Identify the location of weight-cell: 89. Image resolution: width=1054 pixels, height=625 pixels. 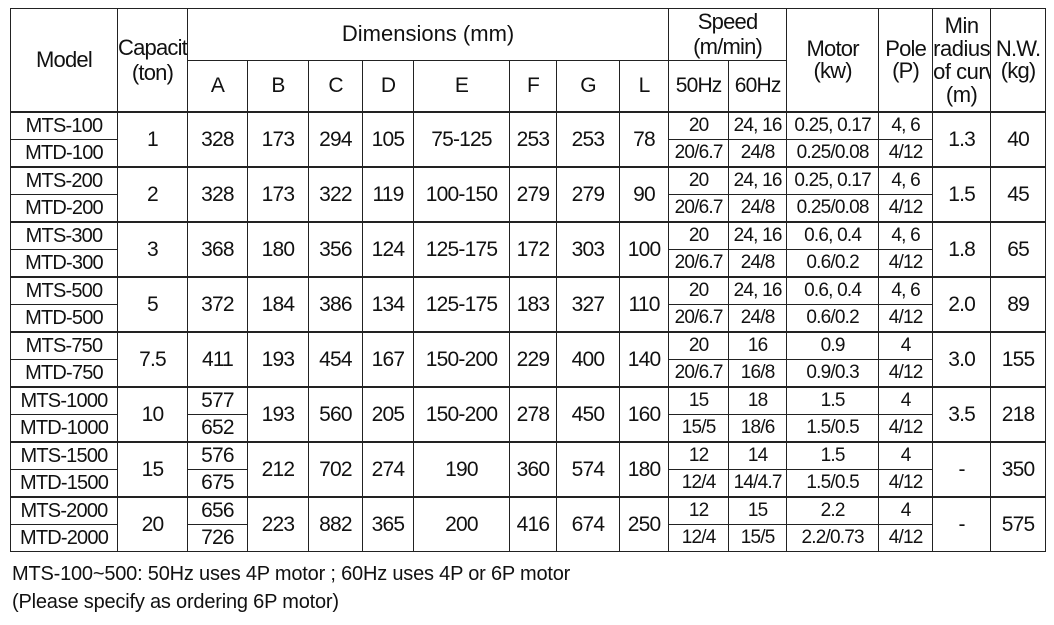
(1018, 304).